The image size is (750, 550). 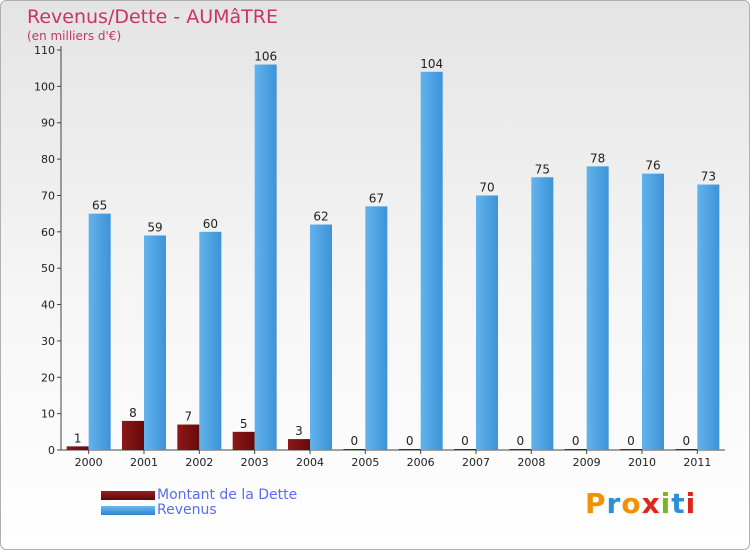 I want to click on data-label-dette: 5, so click(x=244, y=424).